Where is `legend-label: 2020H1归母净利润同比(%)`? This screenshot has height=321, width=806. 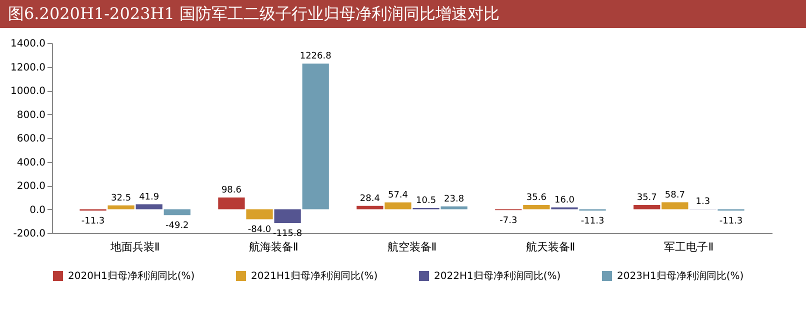
legend-label: 2020H1归母净利润同比(%) is located at coordinates (131, 276).